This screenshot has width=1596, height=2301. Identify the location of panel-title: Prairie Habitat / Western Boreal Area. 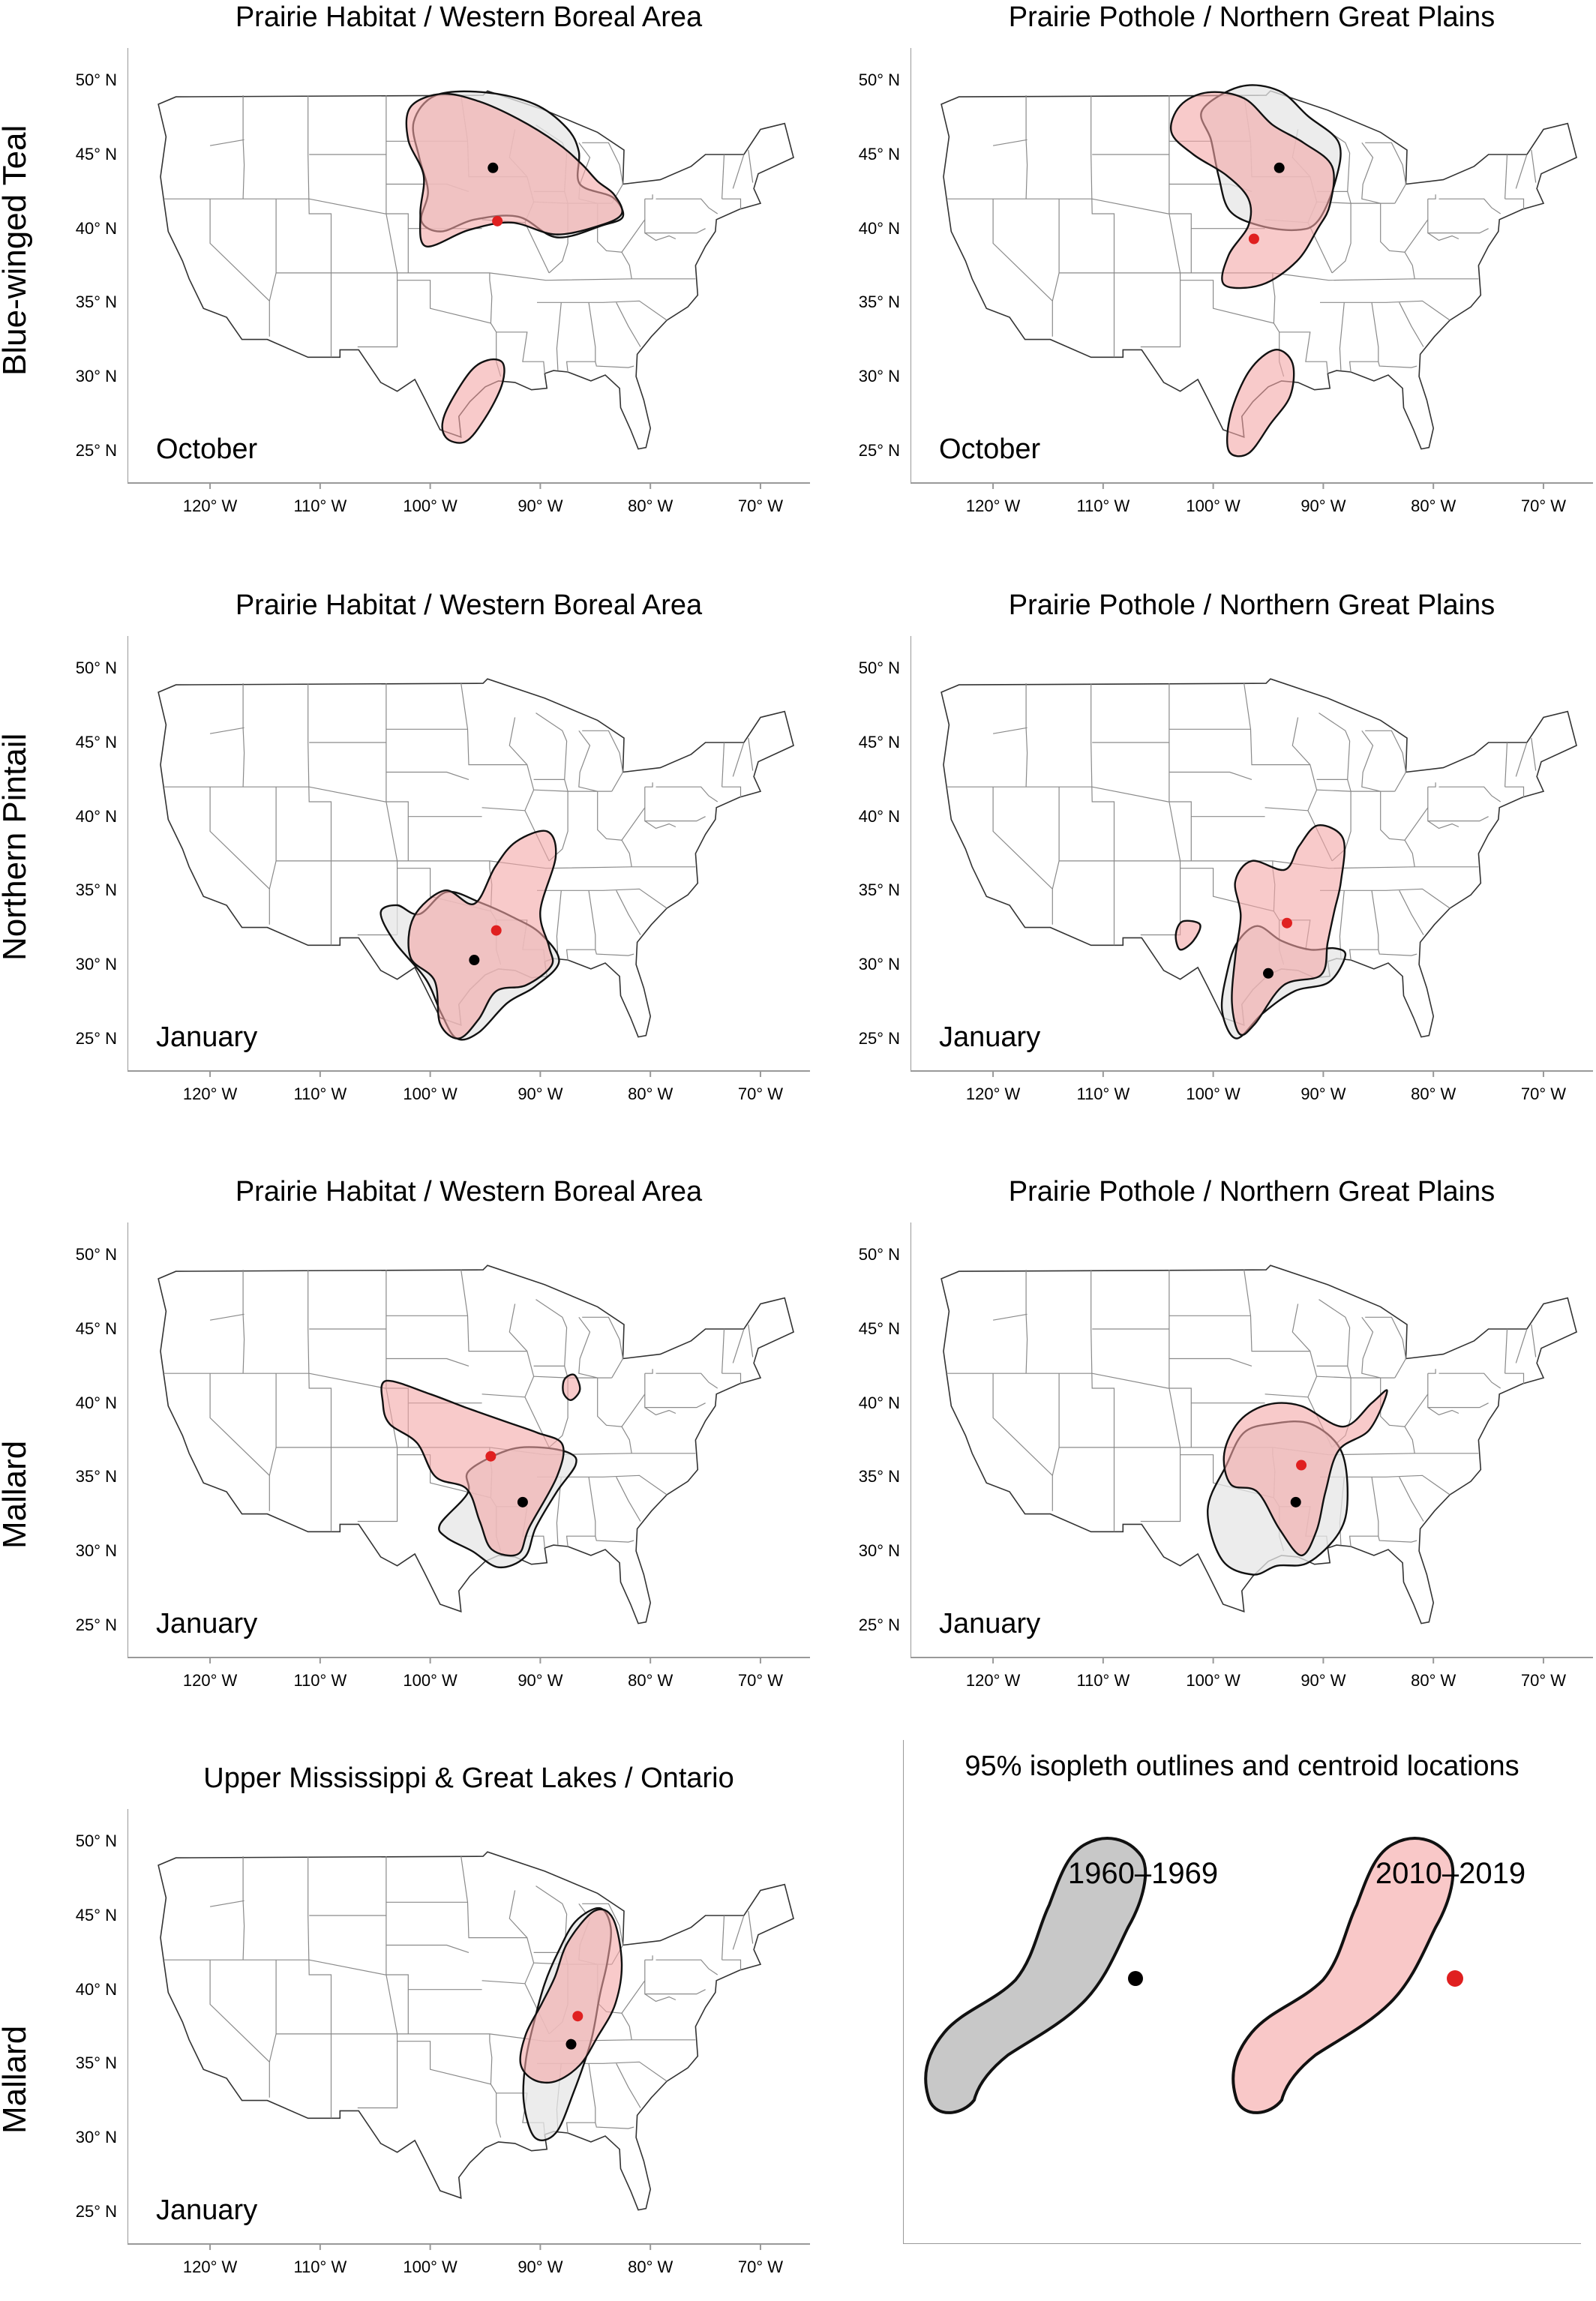
(469, 17).